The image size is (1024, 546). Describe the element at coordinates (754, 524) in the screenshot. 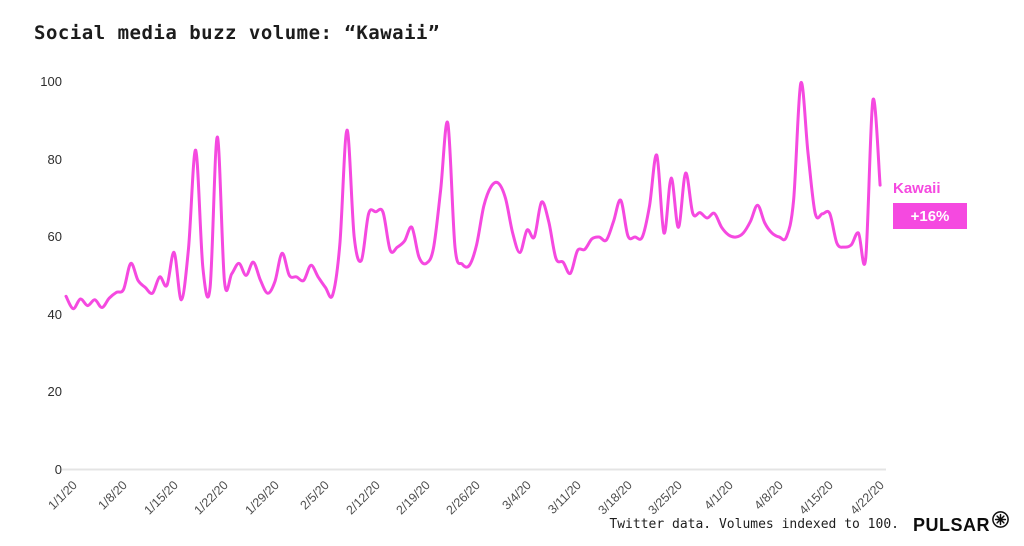

I see `source-note: Twitter data. Volumes indexed to 100.` at that location.